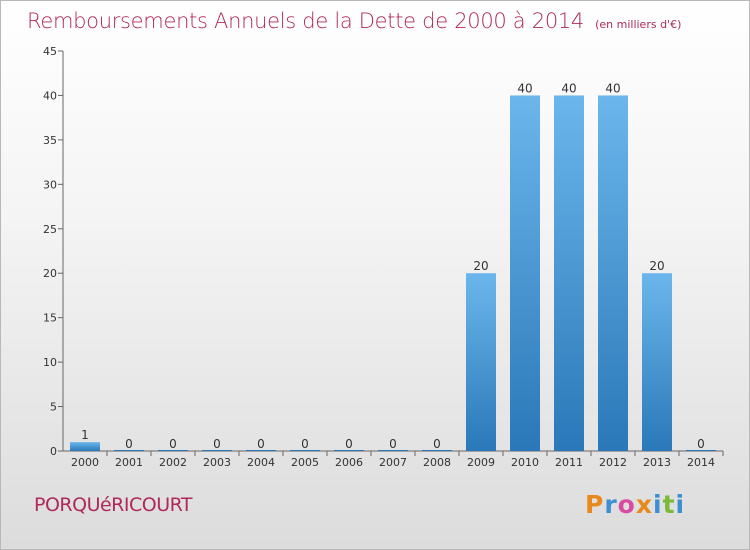 The height and width of the screenshot is (550, 750). What do you see at coordinates (261, 444) in the screenshot?
I see `data-label-2004: 0` at bounding box center [261, 444].